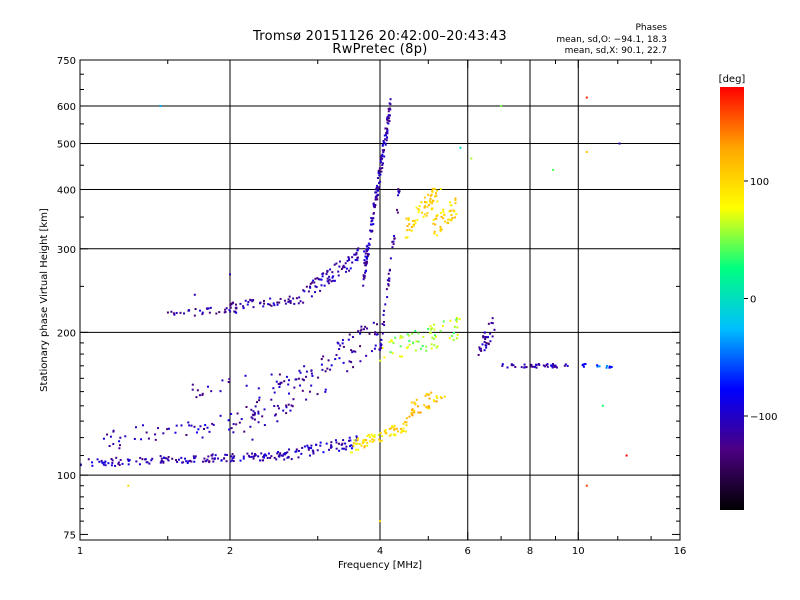 This screenshot has height=600, width=800. What do you see at coordinates (380, 49) in the screenshot?
I see `plot-subtitle: RwPretec (8p)` at bounding box center [380, 49].